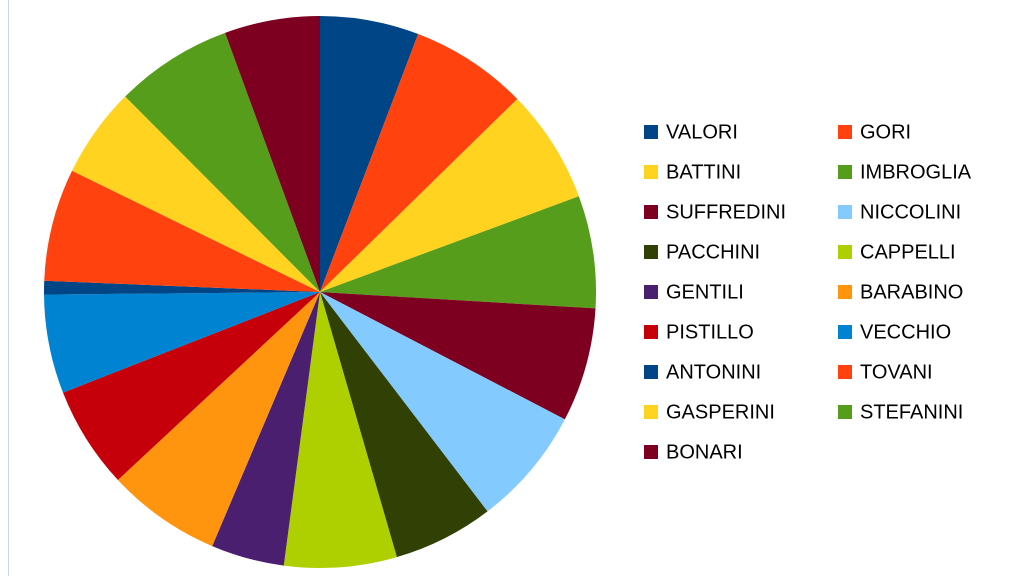 This screenshot has width=1017, height=576. What do you see at coordinates (710, 332) in the screenshot?
I see `legend-label: PISTILLO` at bounding box center [710, 332].